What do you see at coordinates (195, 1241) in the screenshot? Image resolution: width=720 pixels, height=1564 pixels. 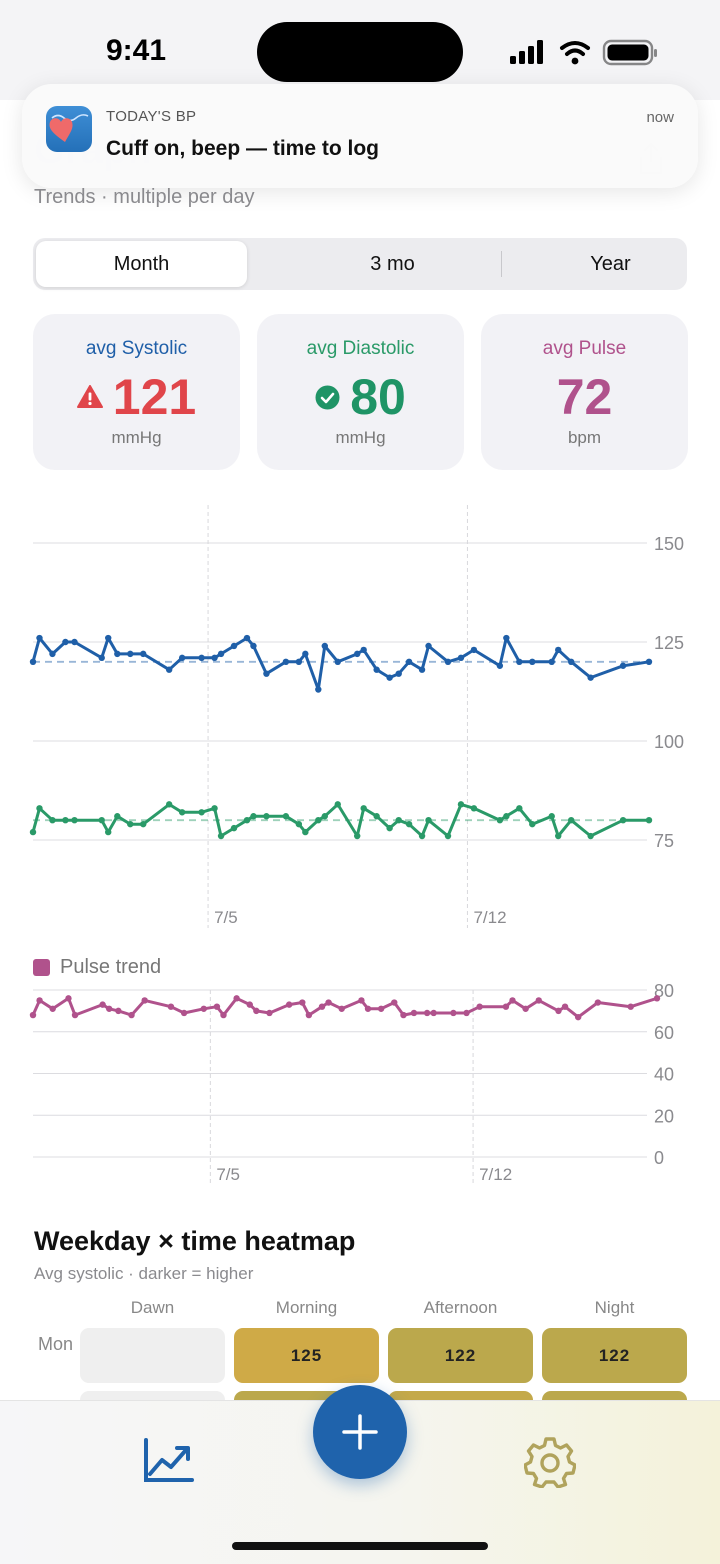 I see `heatmap-title: Weekday × time heatmap` at bounding box center [195, 1241].